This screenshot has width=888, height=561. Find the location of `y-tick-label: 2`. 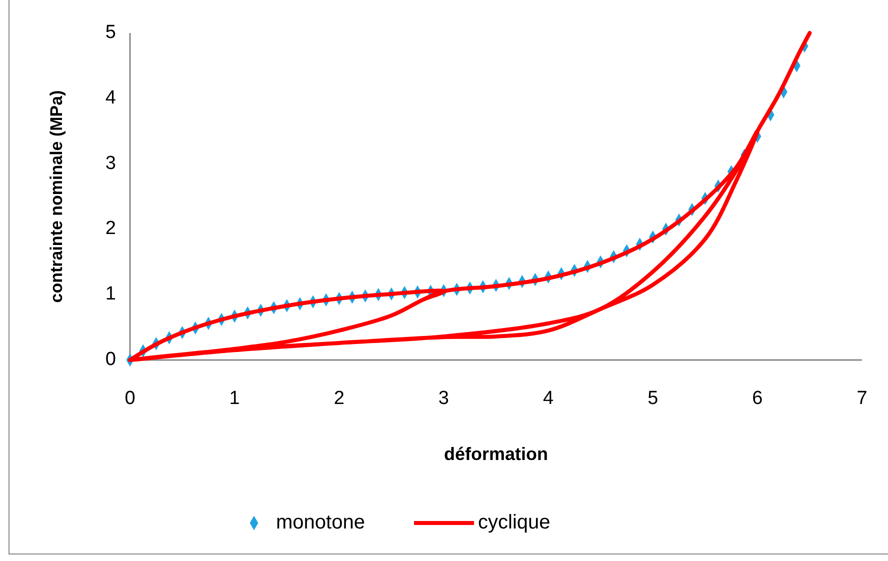

y-tick-label: 2 is located at coordinates (110, 229).